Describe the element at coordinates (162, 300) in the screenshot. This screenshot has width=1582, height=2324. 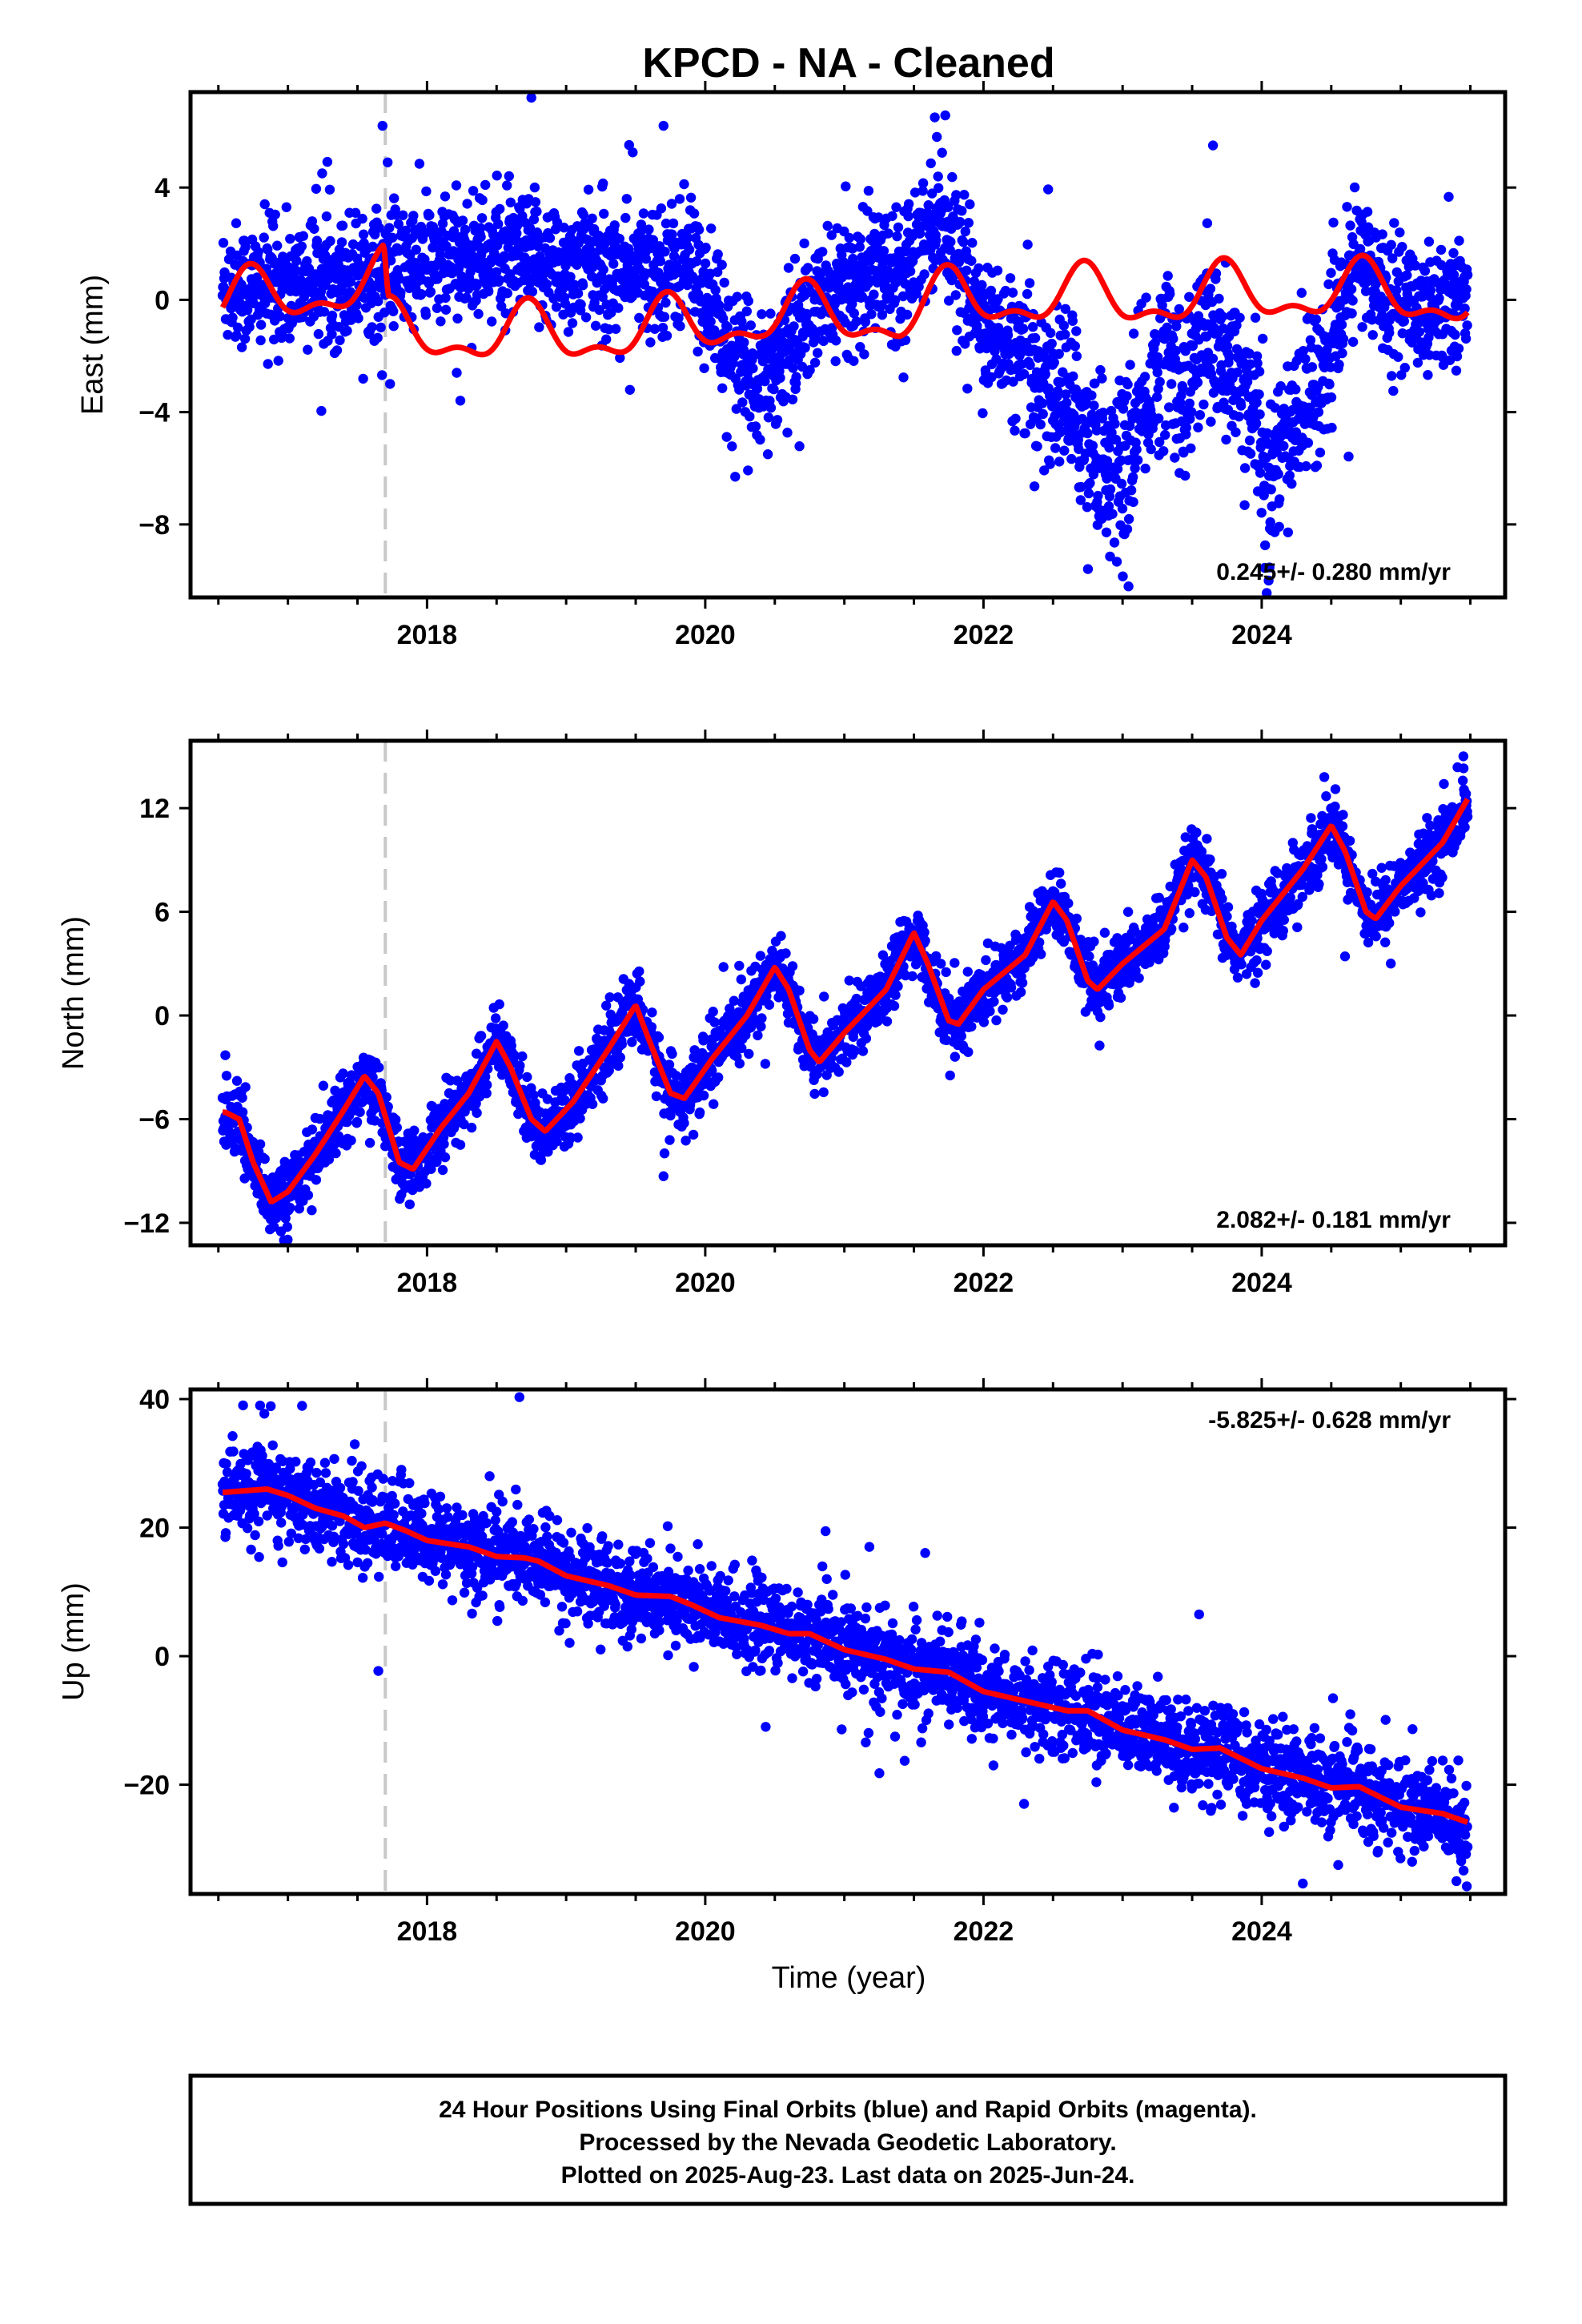
I see `y-tick-label: 0` at that location.